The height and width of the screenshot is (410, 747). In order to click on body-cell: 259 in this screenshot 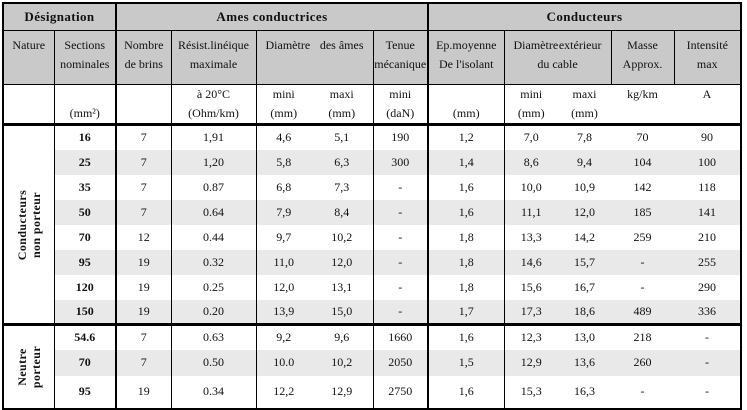, I will do `click(642, 236)`.